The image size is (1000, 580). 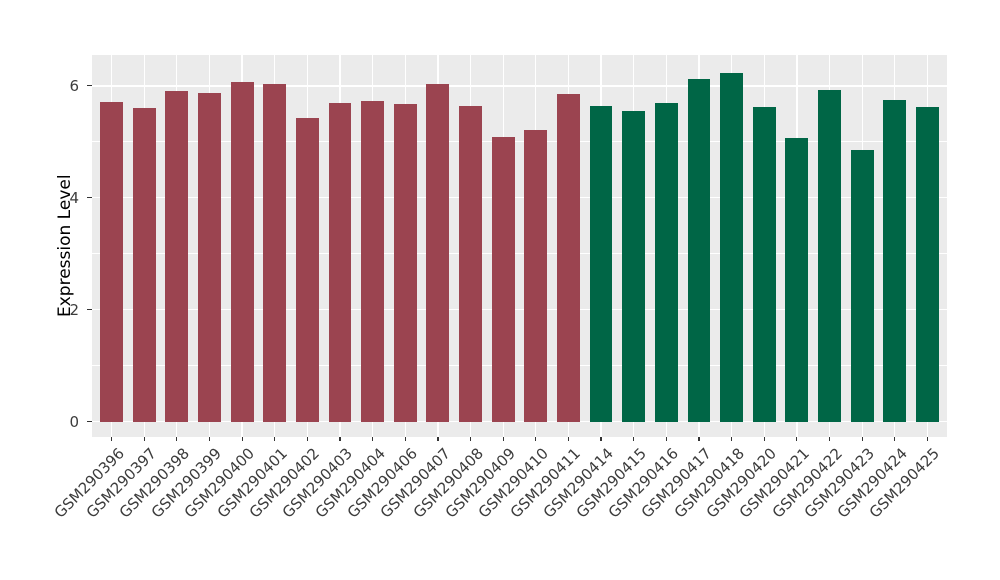 What do you see at coordinates (764, 264) in the screenshot?
I see `bar-GSM290420` at bounding box center [764, 264].